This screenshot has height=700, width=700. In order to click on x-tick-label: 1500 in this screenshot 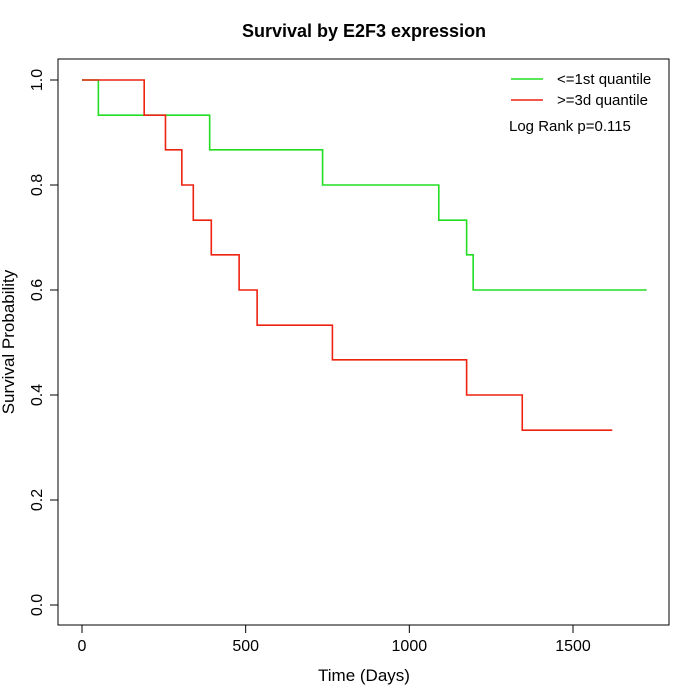, I will do `click(573, 646)`.